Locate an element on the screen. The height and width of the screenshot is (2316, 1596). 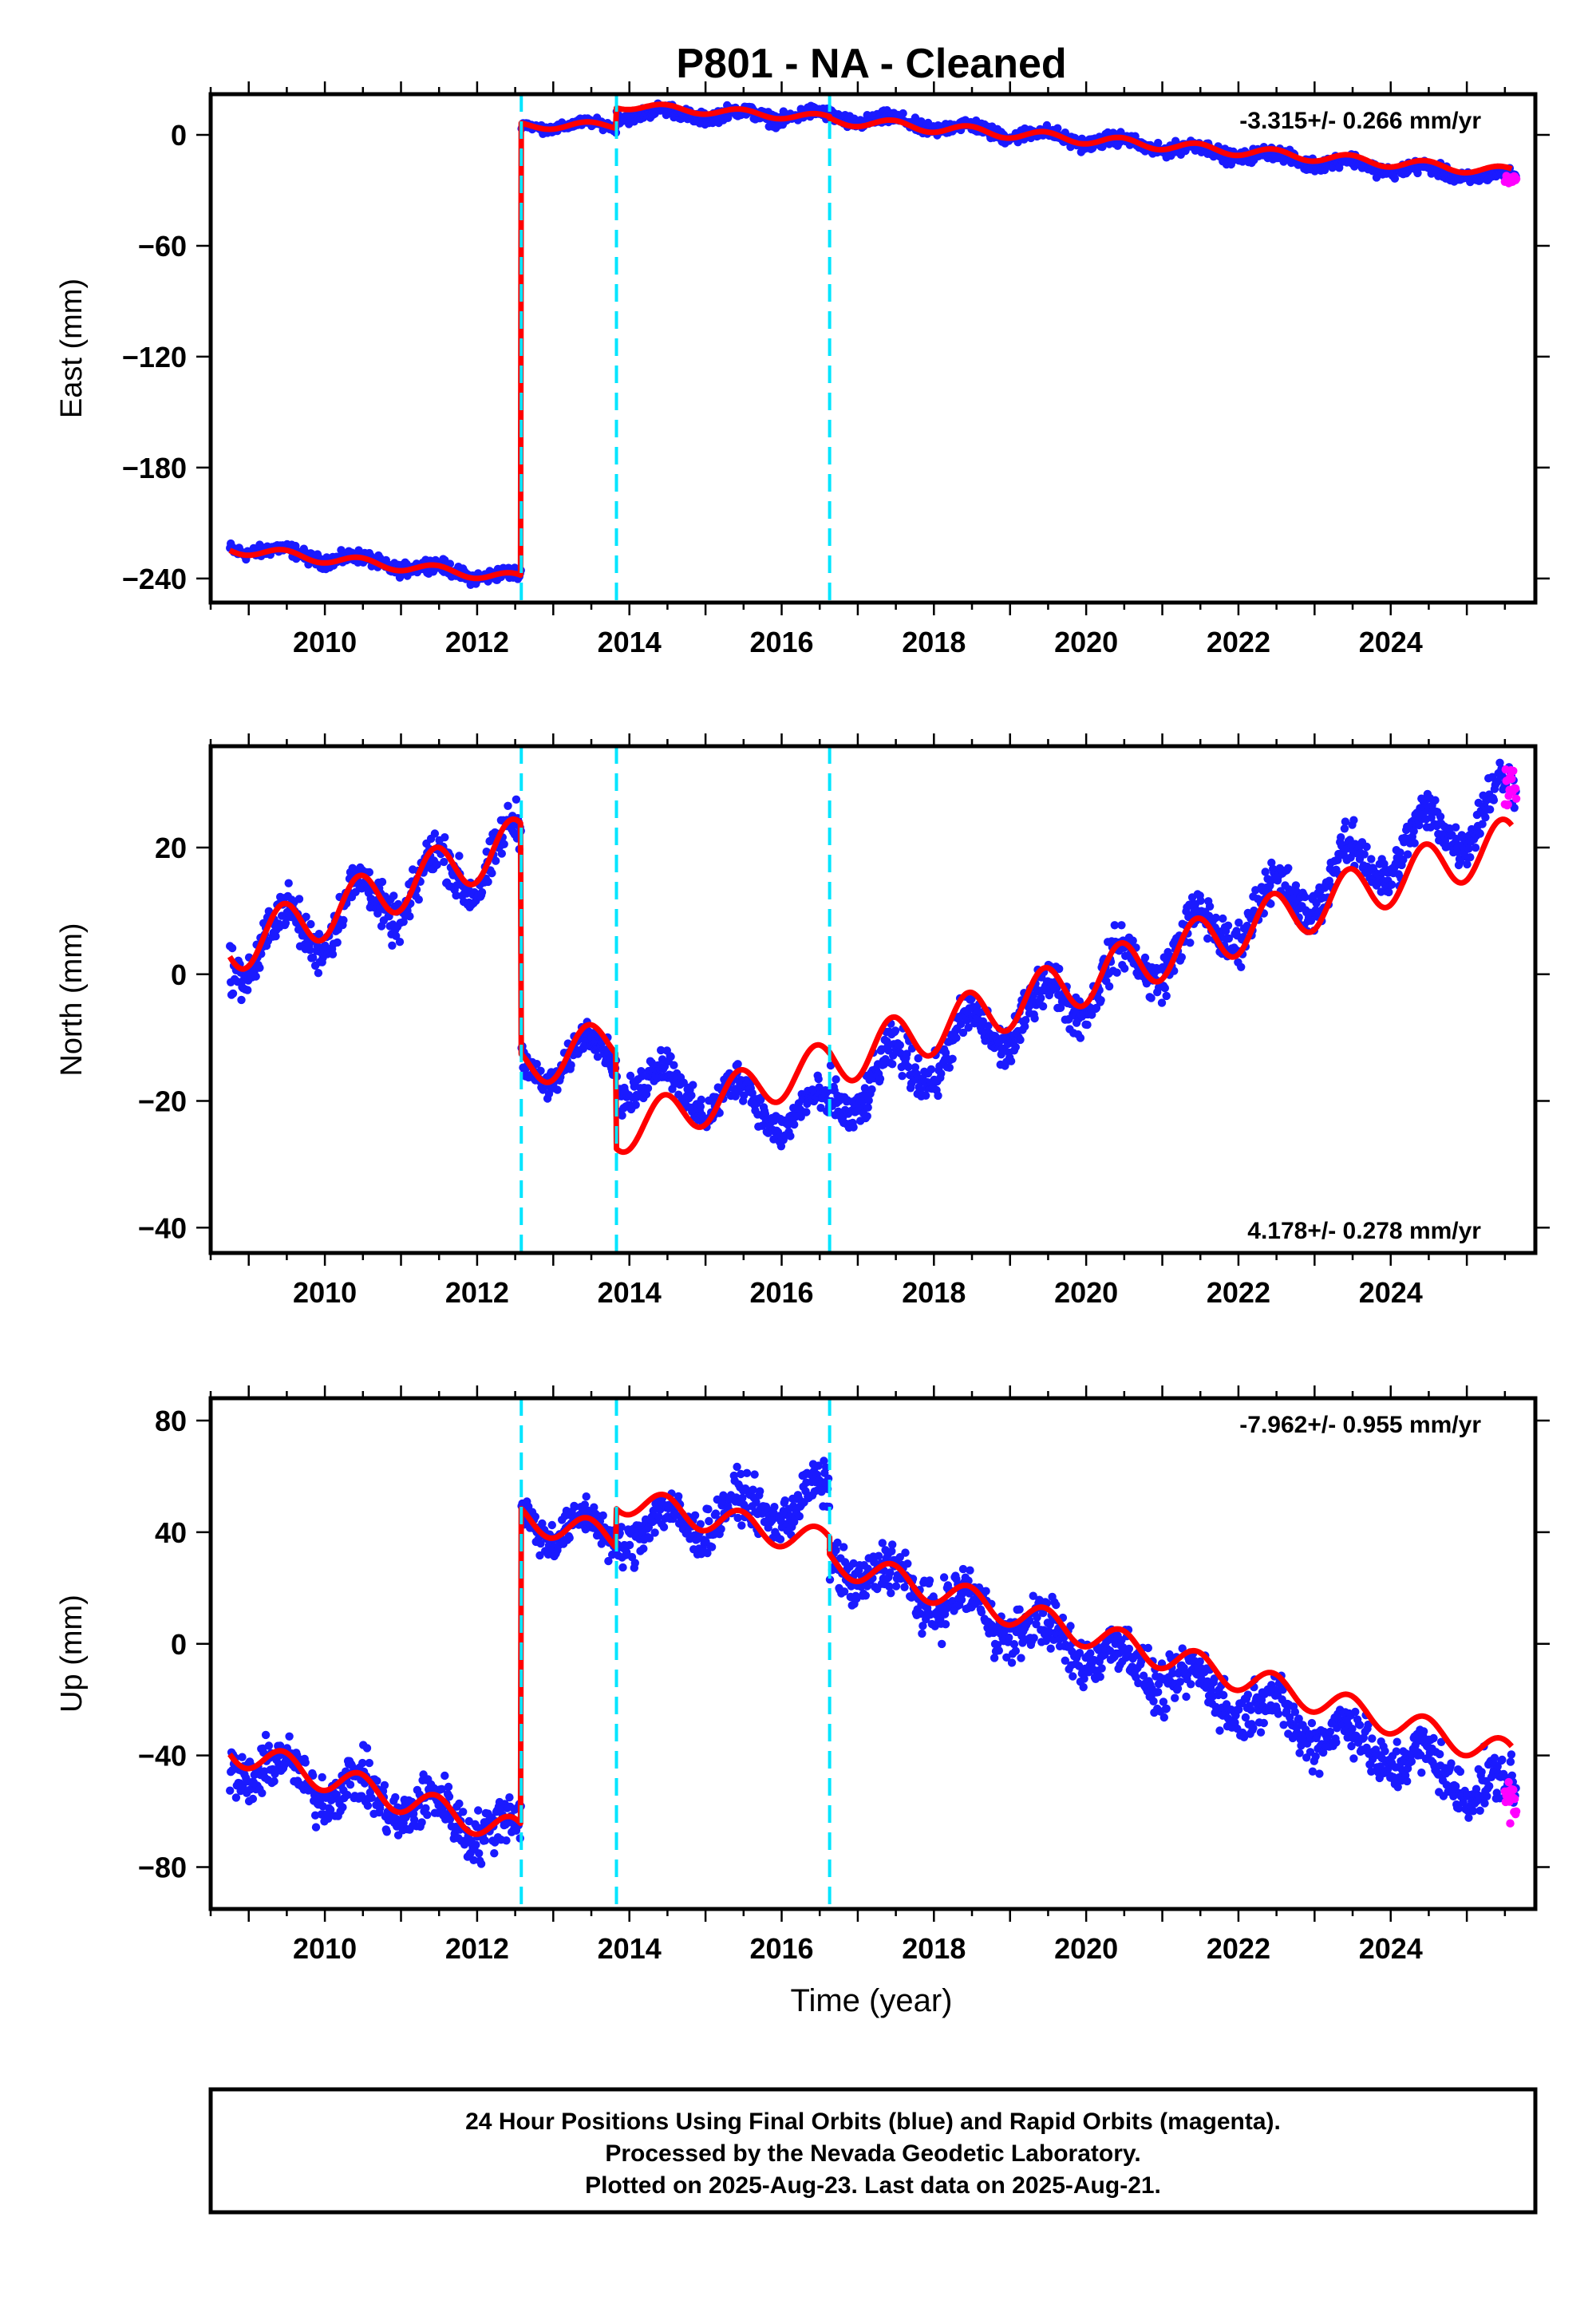
model-curve is located at coordinates (871, 986).